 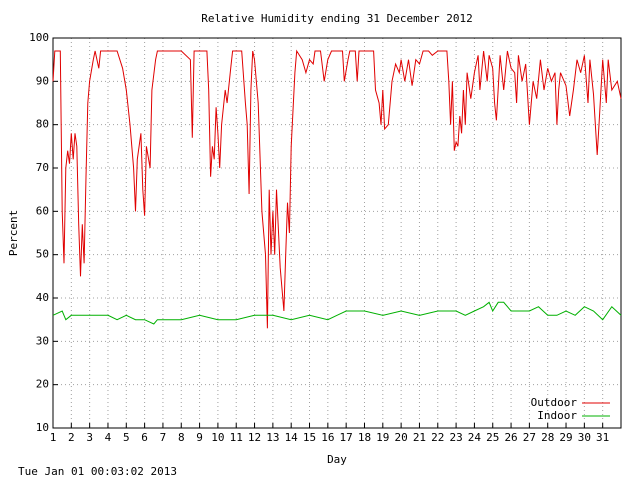 What do you see at coordinates (42, 167) in the screenshot?
I see `y-tick-label: 70` at bounding box center [42, 167].